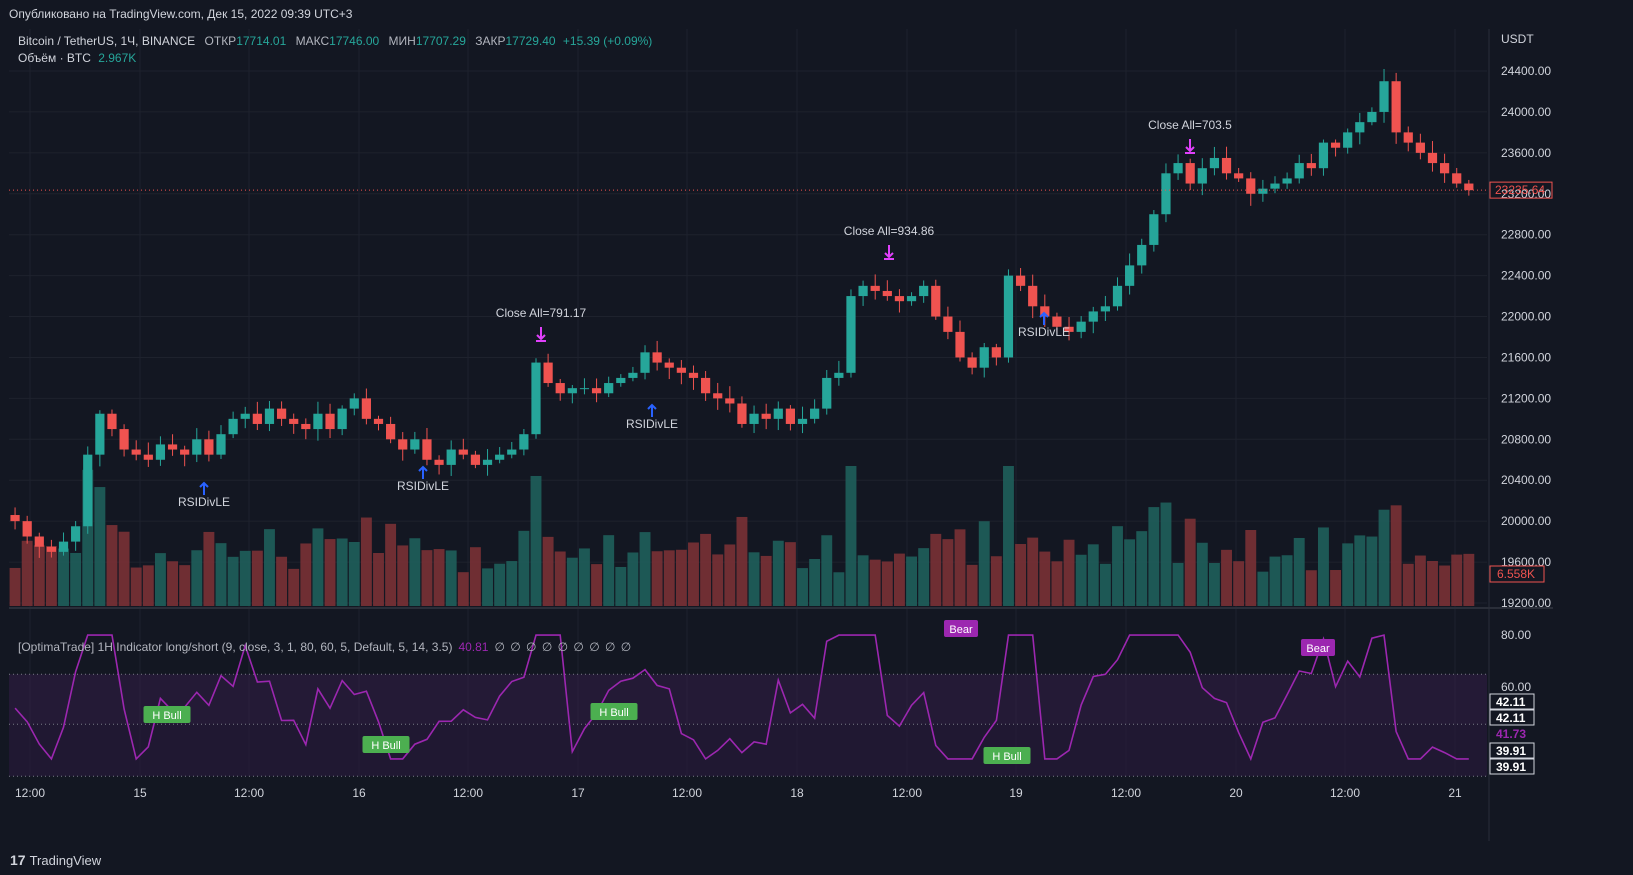 This screenshot has height=875, width=1633. What do you see at coordinates (468, 793) in the screenshot?
I see `time-tick-label: 12:00` at bounding box center [468, 793].